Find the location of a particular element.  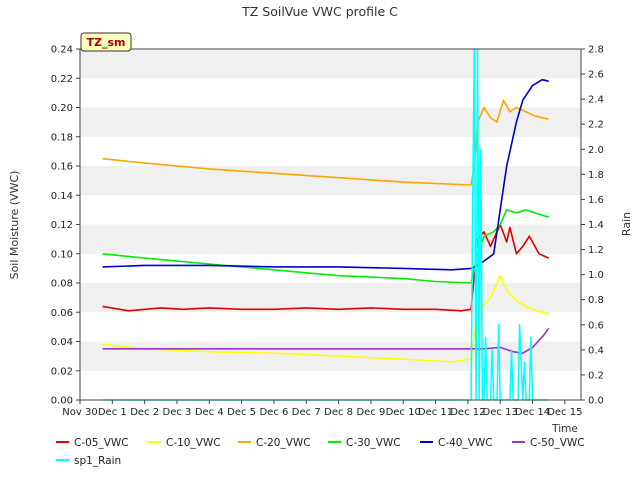

x-tick-label: Dec 15 is located at coordinates (564, 412).